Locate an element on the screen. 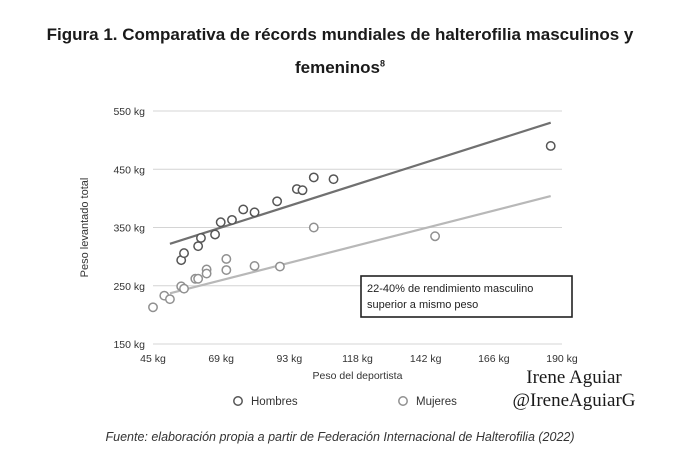  legend-marker-mujeres is located at coordinates (403, 401).